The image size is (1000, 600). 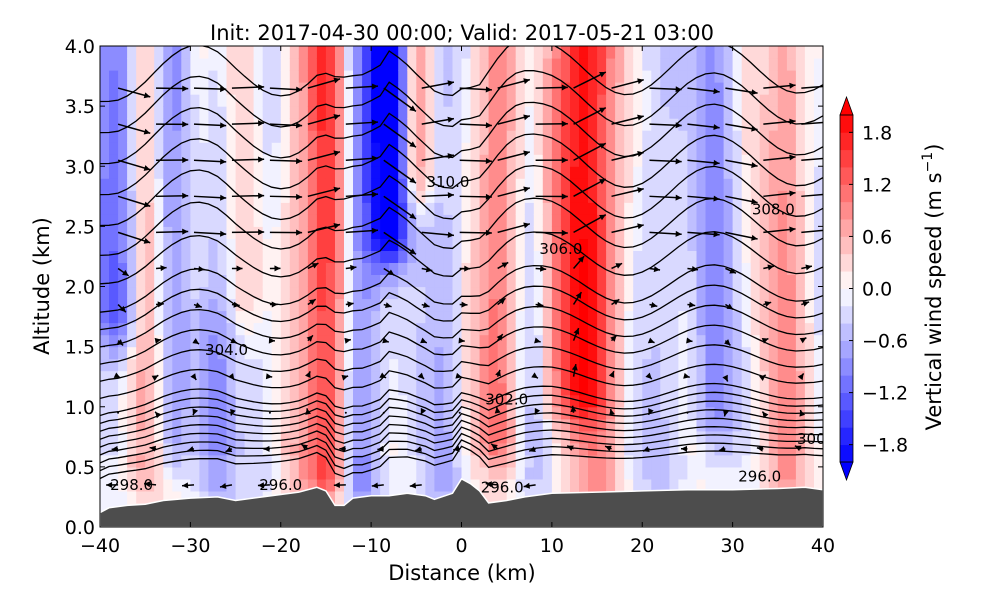 What do you see at coordinates (42, 286) in the screenshot?
I see `y-axis-label: Altitude (km)` at bounding box center [42, 286].